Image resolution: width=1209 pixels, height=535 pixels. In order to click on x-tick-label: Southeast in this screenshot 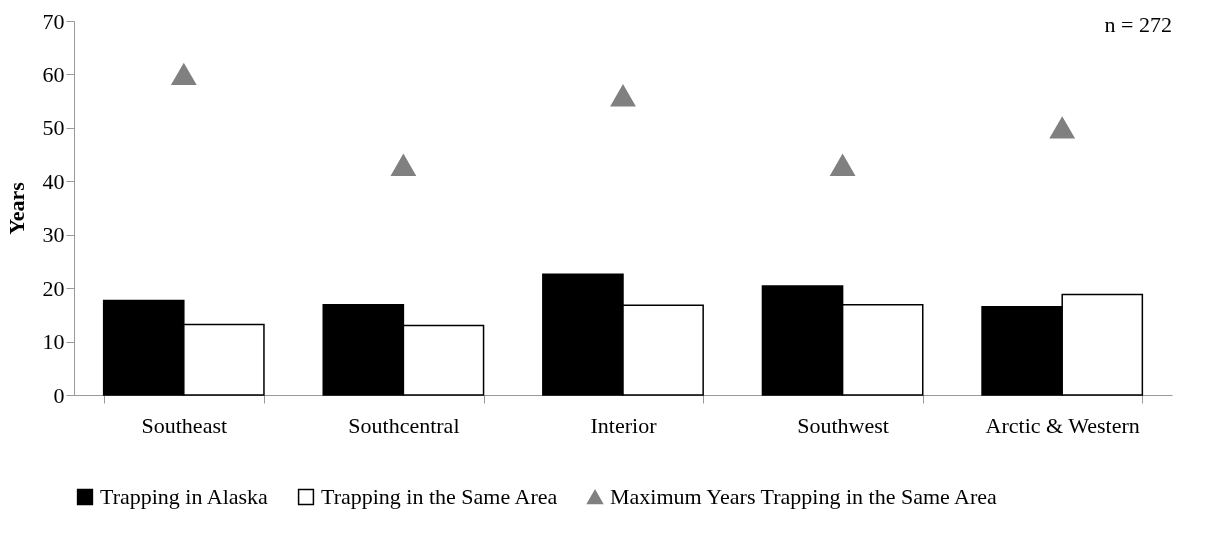, I will do `click(184, 425)`.